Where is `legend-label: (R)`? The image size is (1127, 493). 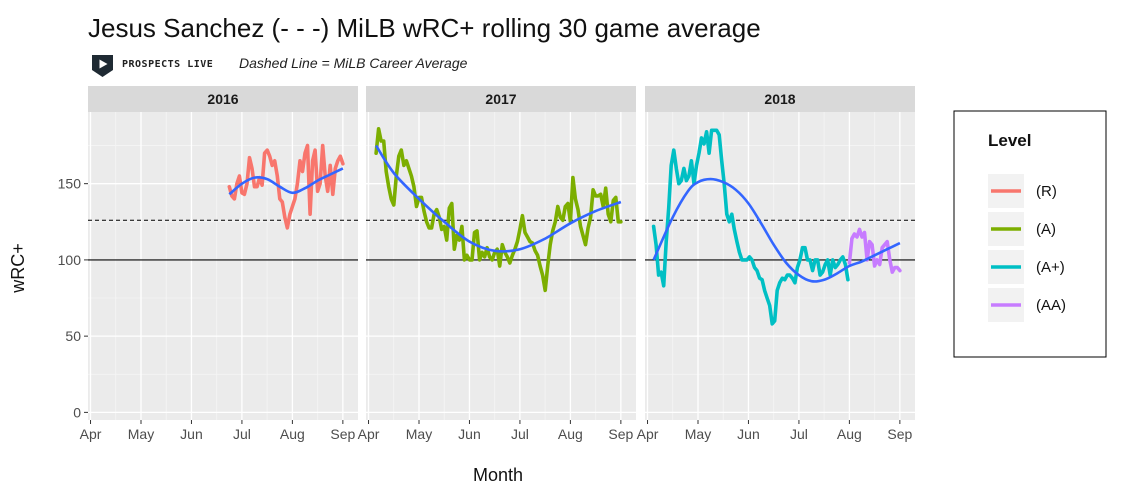
legend-label: (R) is located at coordinates (1046, 191).